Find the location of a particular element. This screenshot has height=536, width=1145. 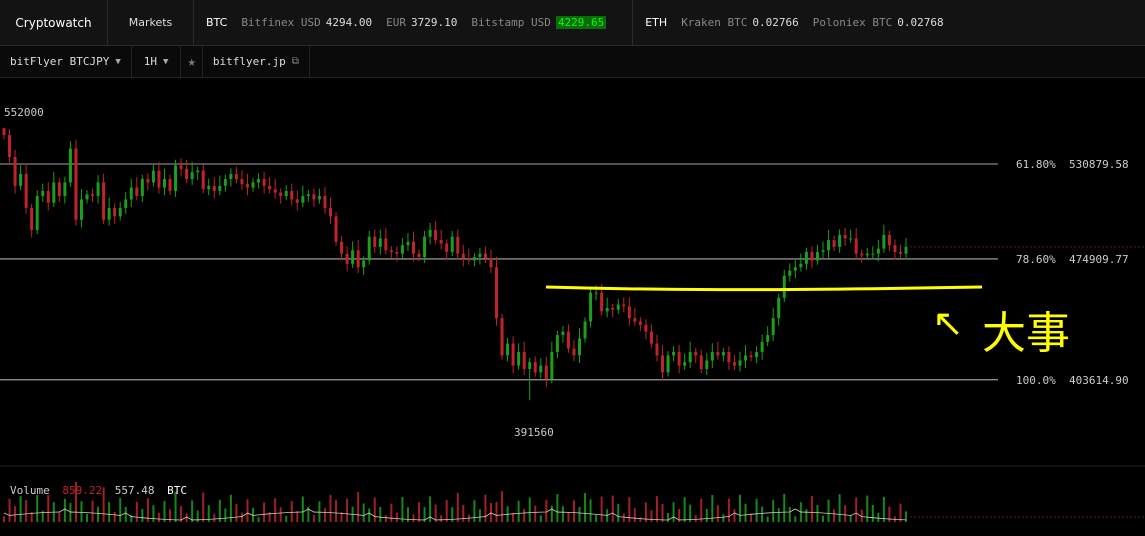

volume-average-line is located at coordinates (455, 514).